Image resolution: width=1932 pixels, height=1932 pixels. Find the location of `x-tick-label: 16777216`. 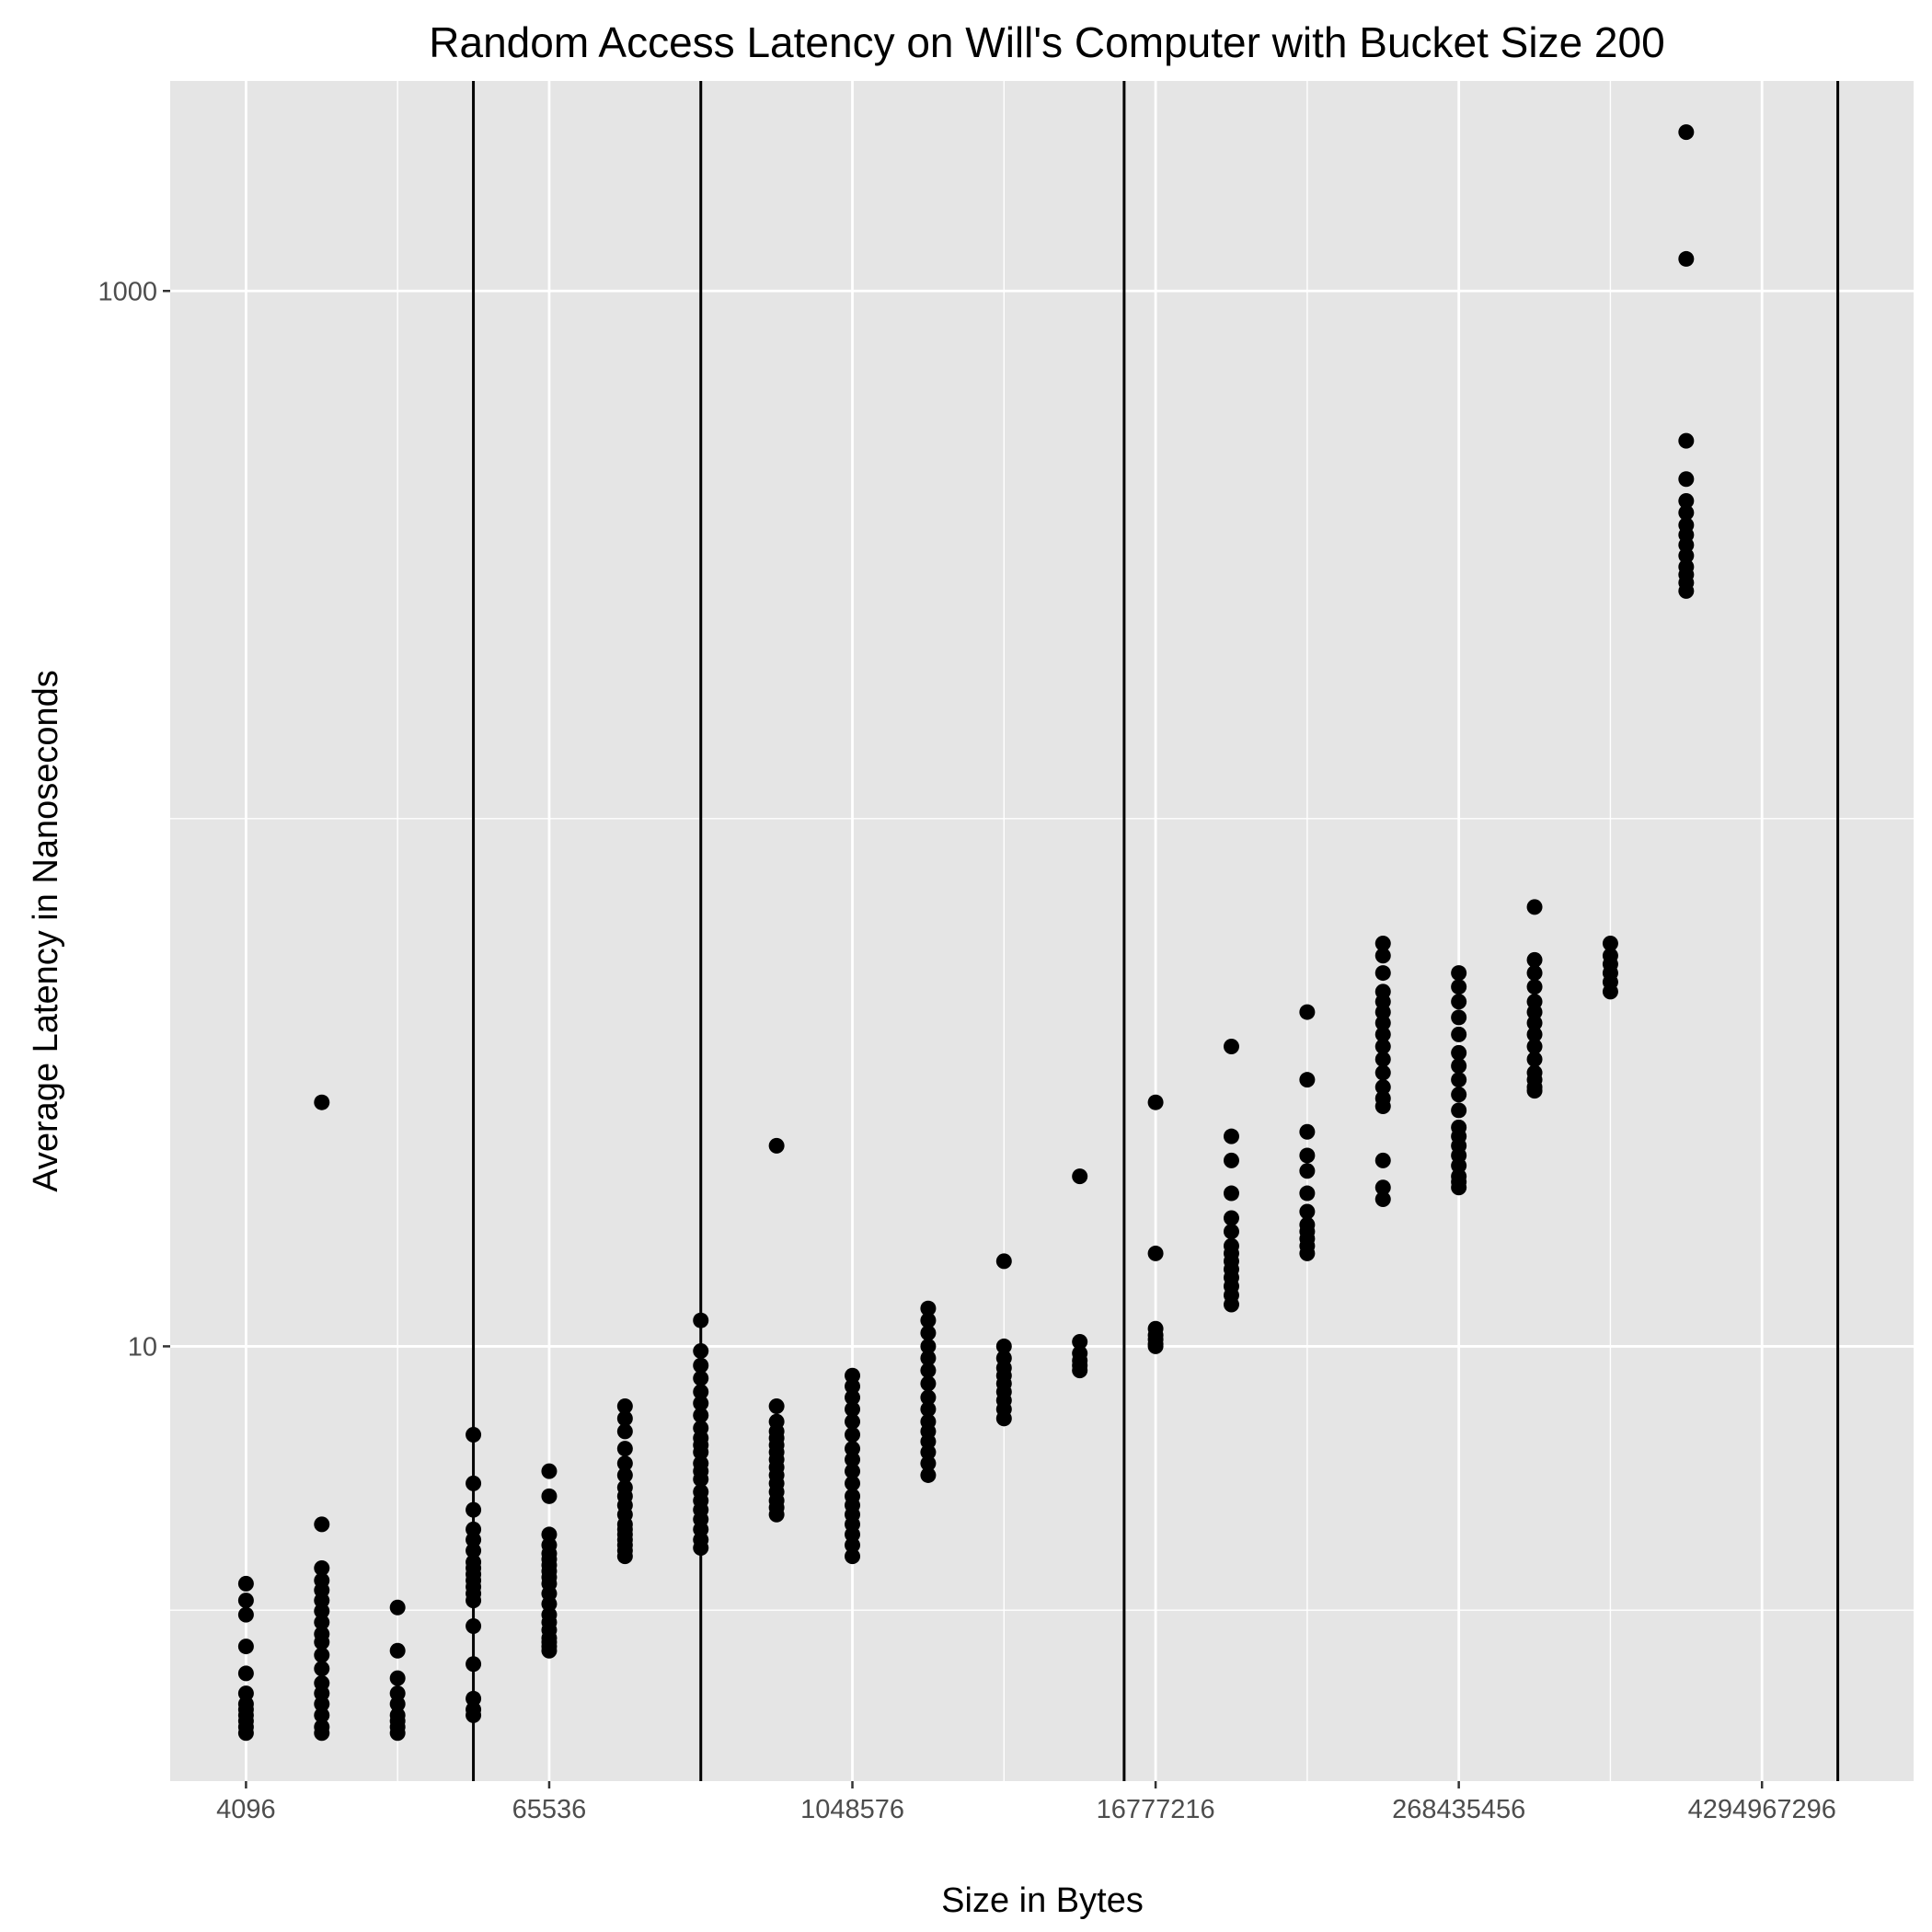

x-tick-label: 16777216 is located at coordinates (1156, 1809).